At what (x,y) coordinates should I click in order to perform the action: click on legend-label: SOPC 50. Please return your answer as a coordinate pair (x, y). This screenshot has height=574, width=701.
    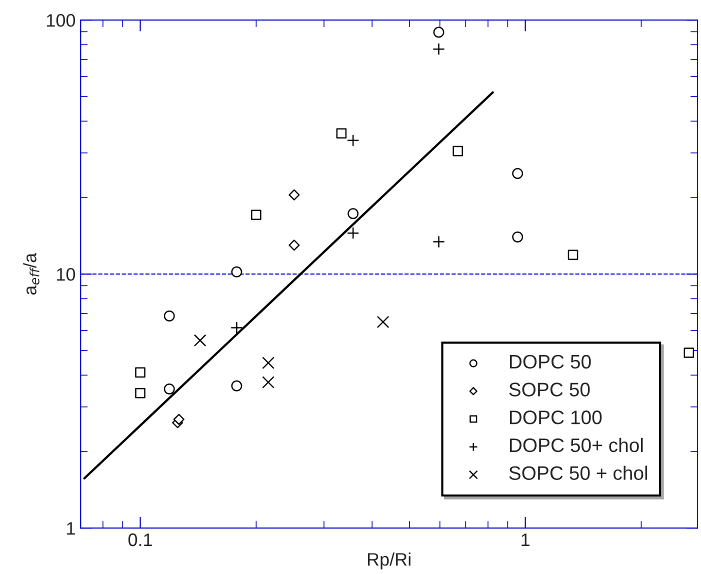
    Looking at the image, I should click on (549, 389).